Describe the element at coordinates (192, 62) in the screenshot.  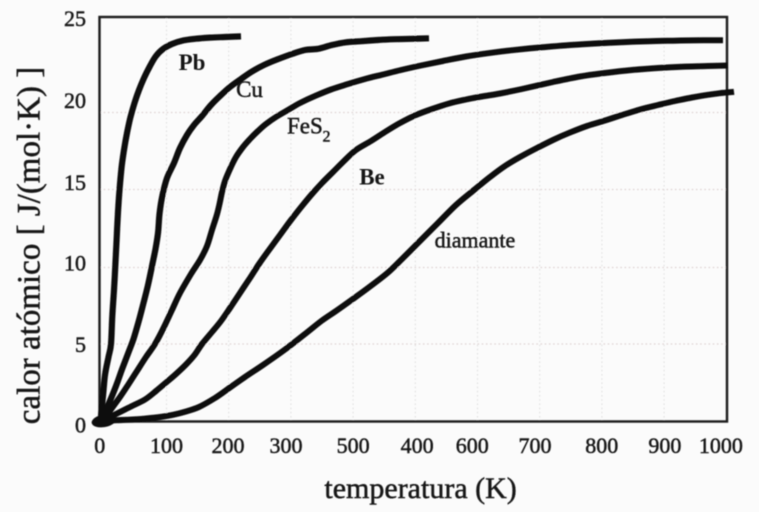
I see `svg-text: Pb` at that location.